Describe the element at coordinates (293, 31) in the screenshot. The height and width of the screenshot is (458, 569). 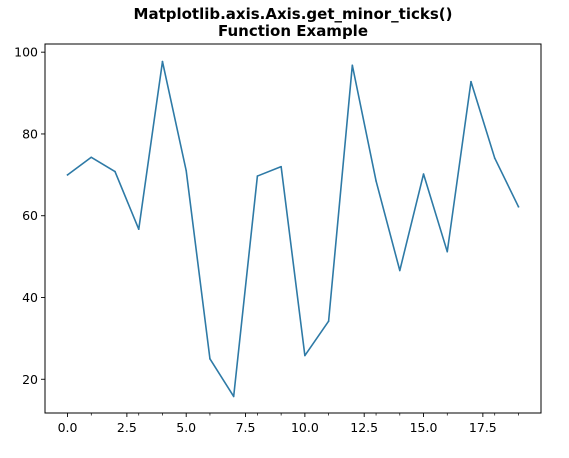
I see `chart-title-line-2: Function Example` at that location.